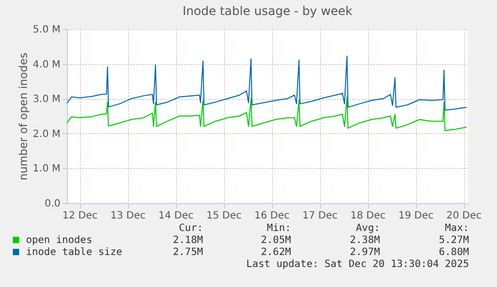  What do you see at coordinates (52, 204) in the screenshot?
I see `y-tick-label: 0.0` at bounding box center [52, 204].